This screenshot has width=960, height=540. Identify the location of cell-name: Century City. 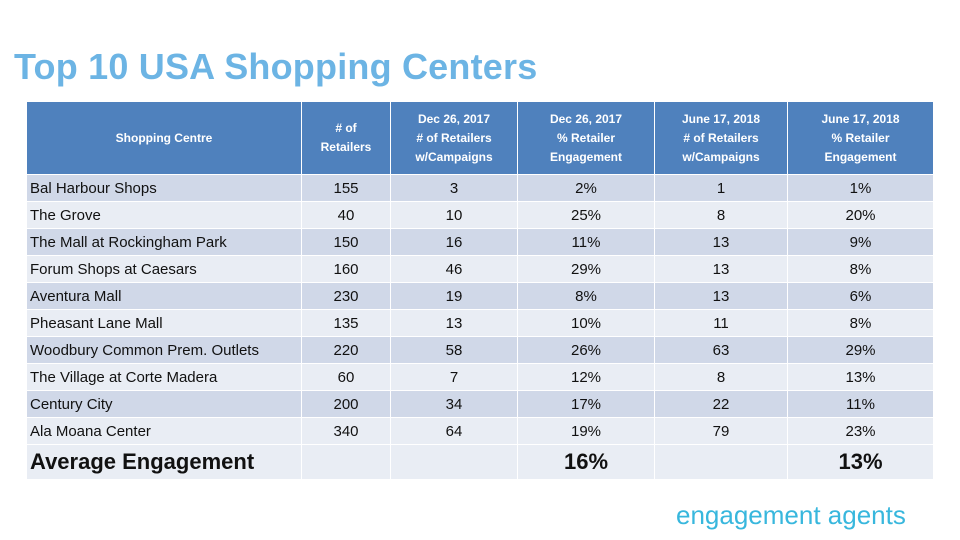
(164, 404).